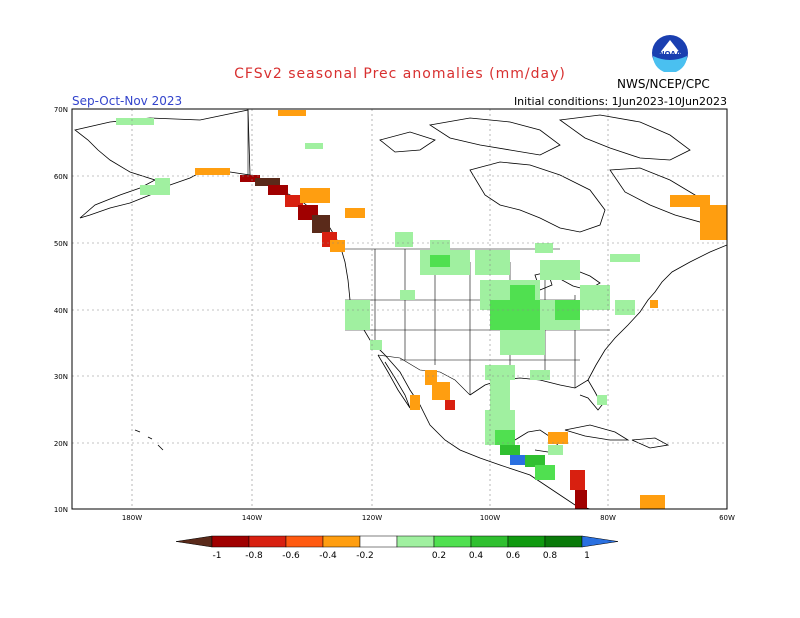  Describe the element at coordinates (608, 518) in the screenshot. I see `lon-label-80w: 80W` at that location.